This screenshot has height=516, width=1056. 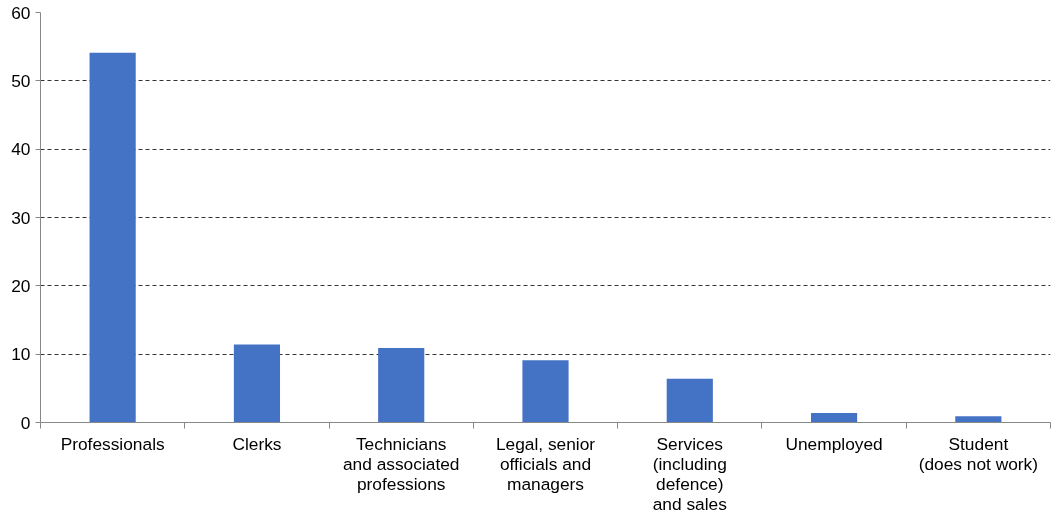 What do you see at coordinates (21, 80) in the screenshot?
I see `y-tick-label: 50` at bounding box center [21, 80].